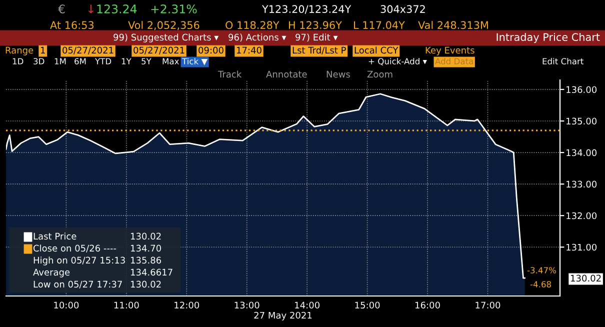 The image size is (605, 327). What do you see at coordinates (307, 305) in the screenshot?
I see `x-tick-label: 14:00` at bounding box center [307, 305].